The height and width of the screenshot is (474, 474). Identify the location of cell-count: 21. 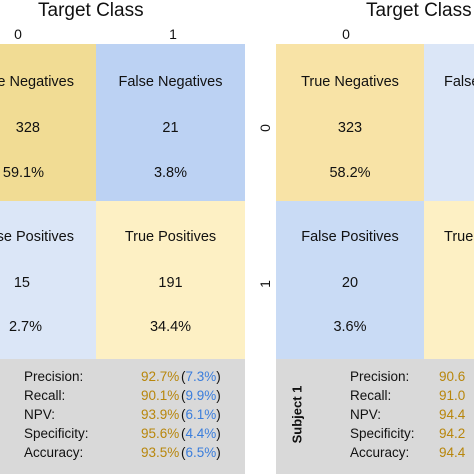
(170, 128).